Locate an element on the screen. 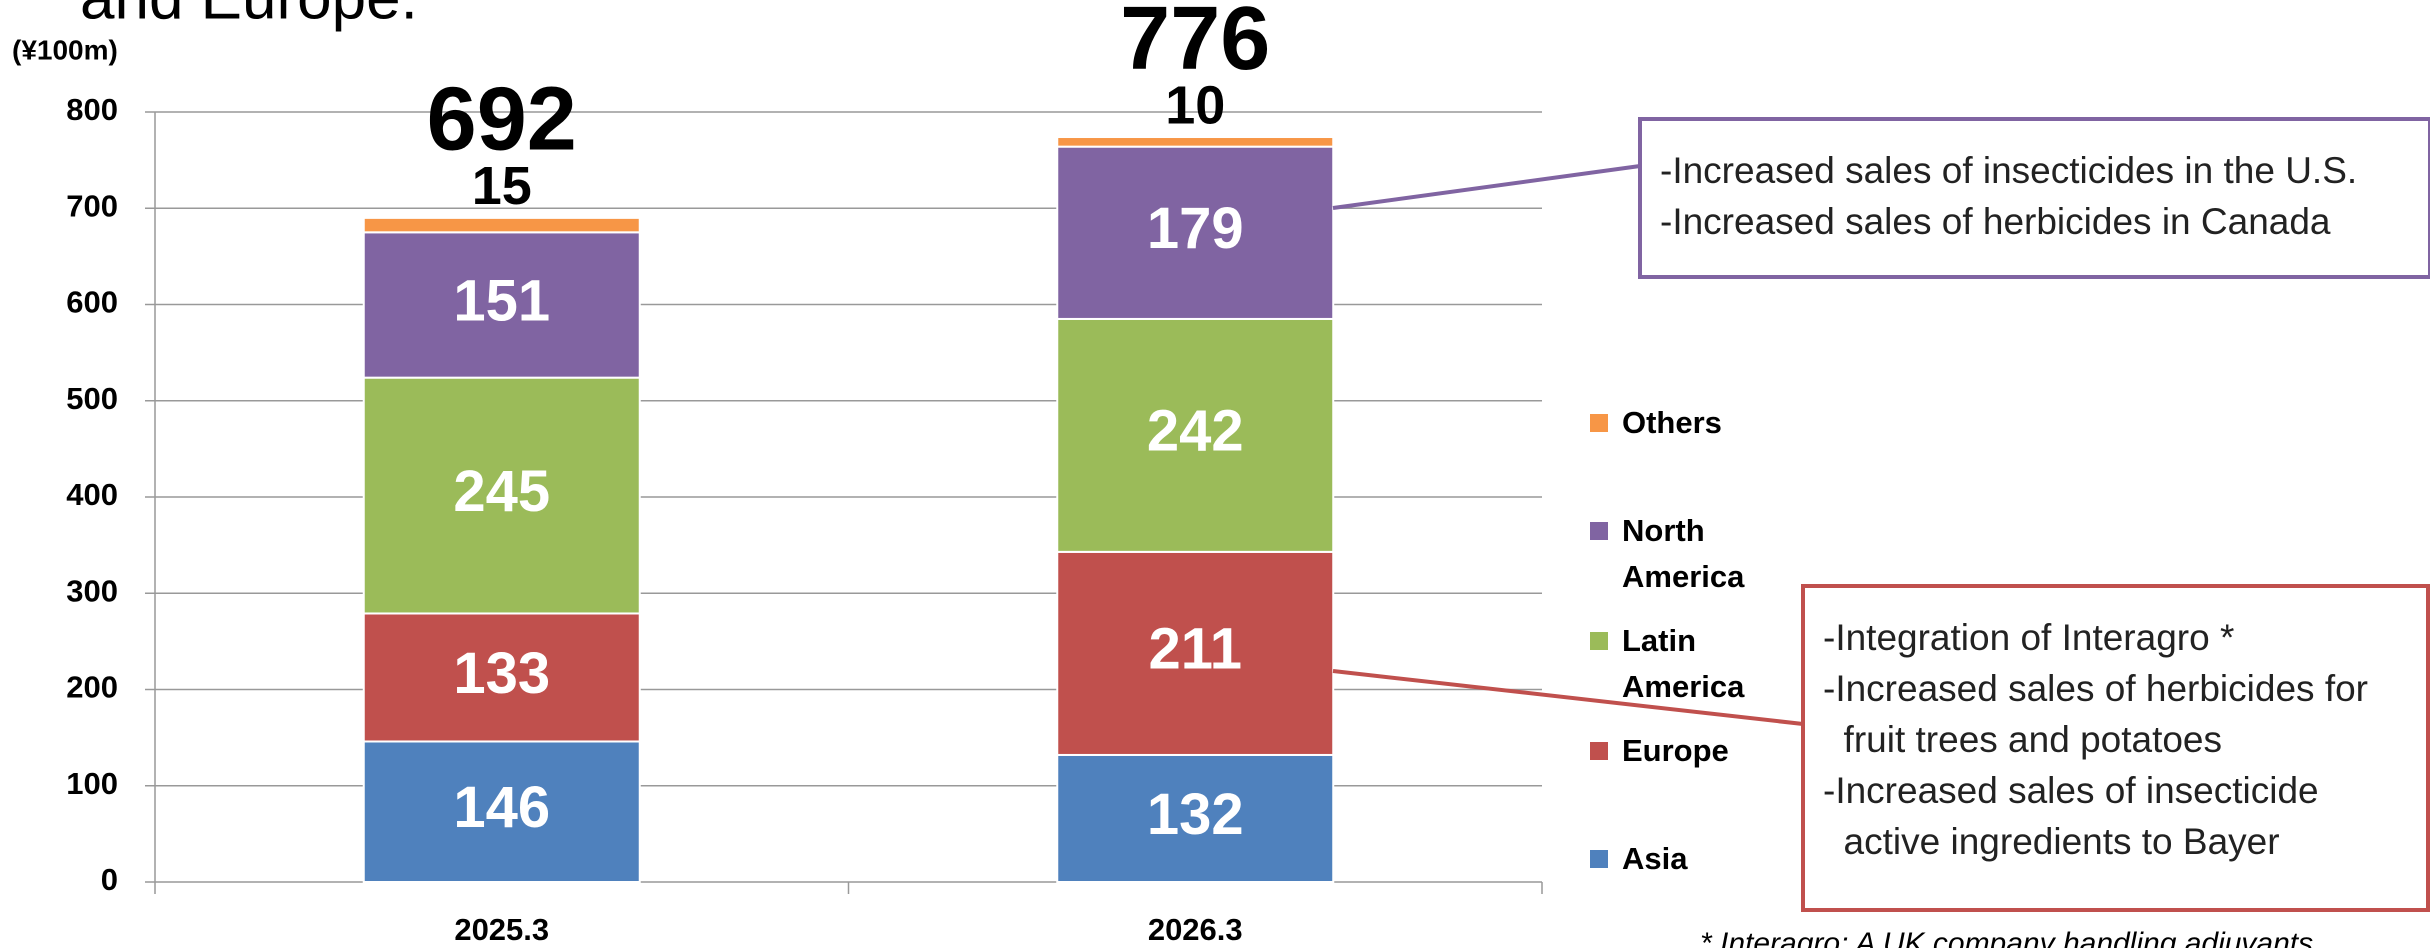  total-label: 776 is located at coordinates (1195, 44).